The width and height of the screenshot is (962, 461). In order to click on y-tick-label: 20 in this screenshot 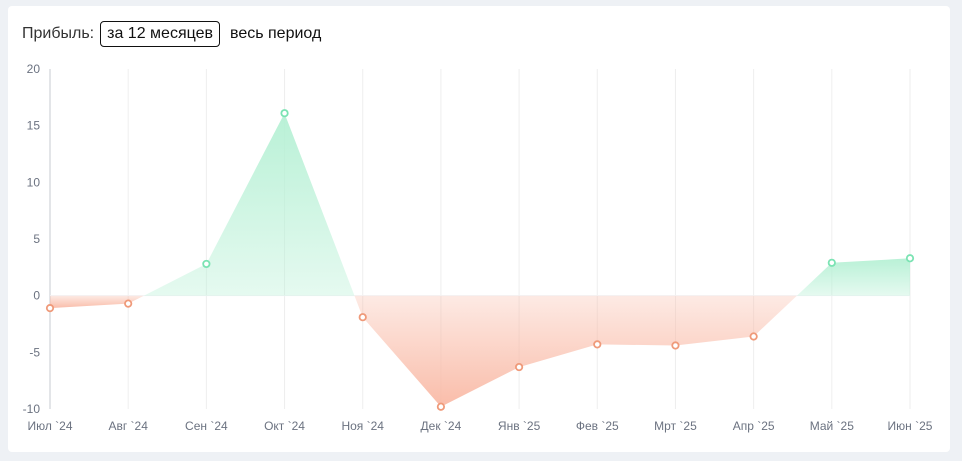, I will do `click(34, 69)`.